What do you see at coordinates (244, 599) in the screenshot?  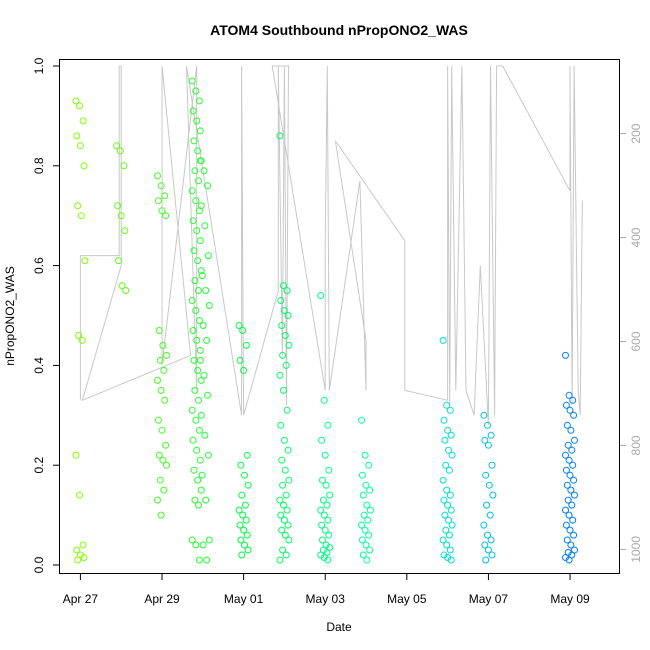 I see `x-tick-label: May 01` at bounding box center [244, 599].